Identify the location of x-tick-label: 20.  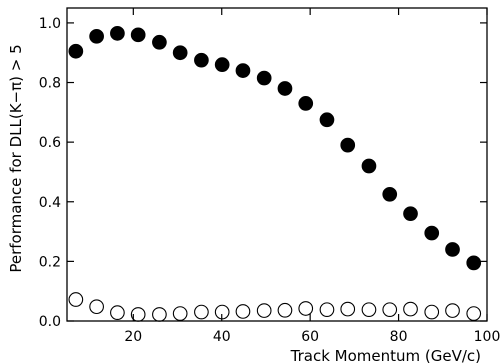
(133, 337).